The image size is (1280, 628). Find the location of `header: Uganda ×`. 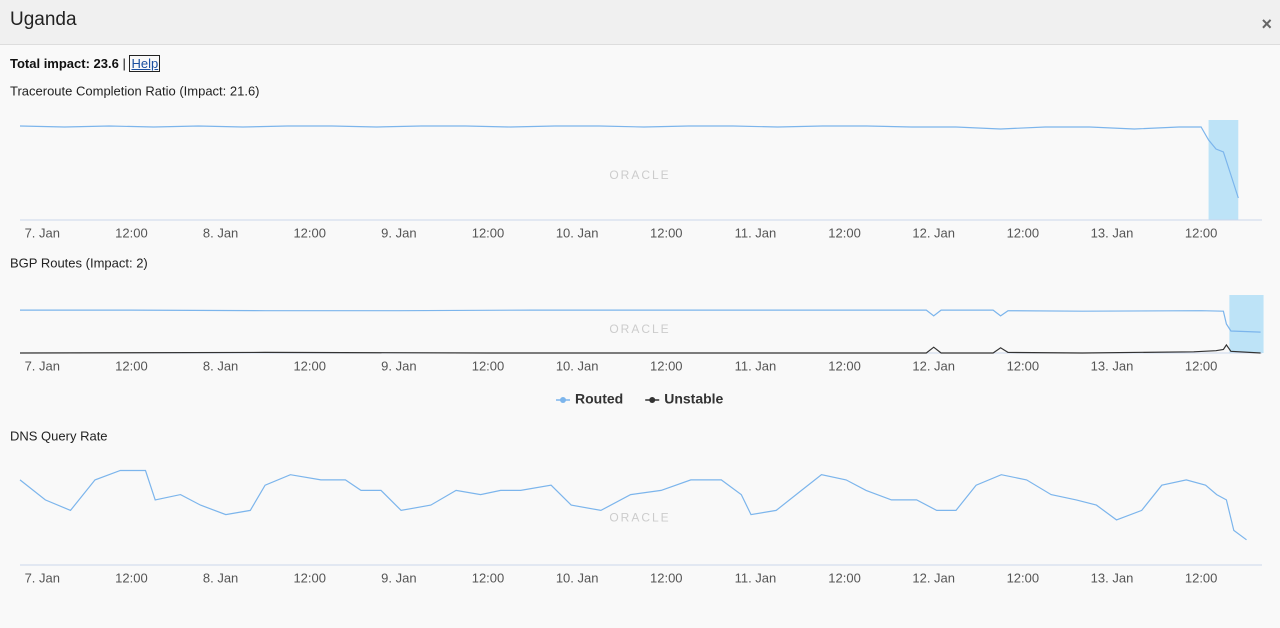

header: Uganda × is located at coordinates (640, 22).